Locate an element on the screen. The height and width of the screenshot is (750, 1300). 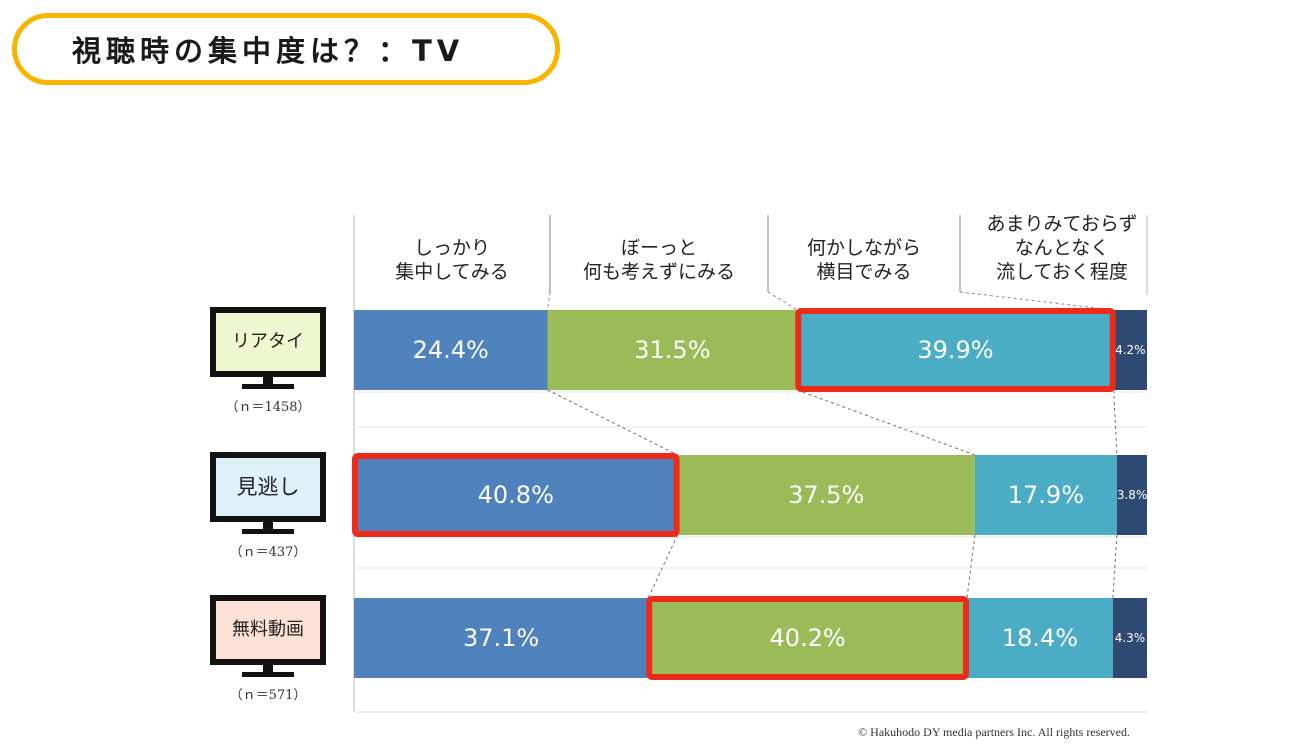
bar-value-label: 18.4% is located at coordinates (1040, 638).